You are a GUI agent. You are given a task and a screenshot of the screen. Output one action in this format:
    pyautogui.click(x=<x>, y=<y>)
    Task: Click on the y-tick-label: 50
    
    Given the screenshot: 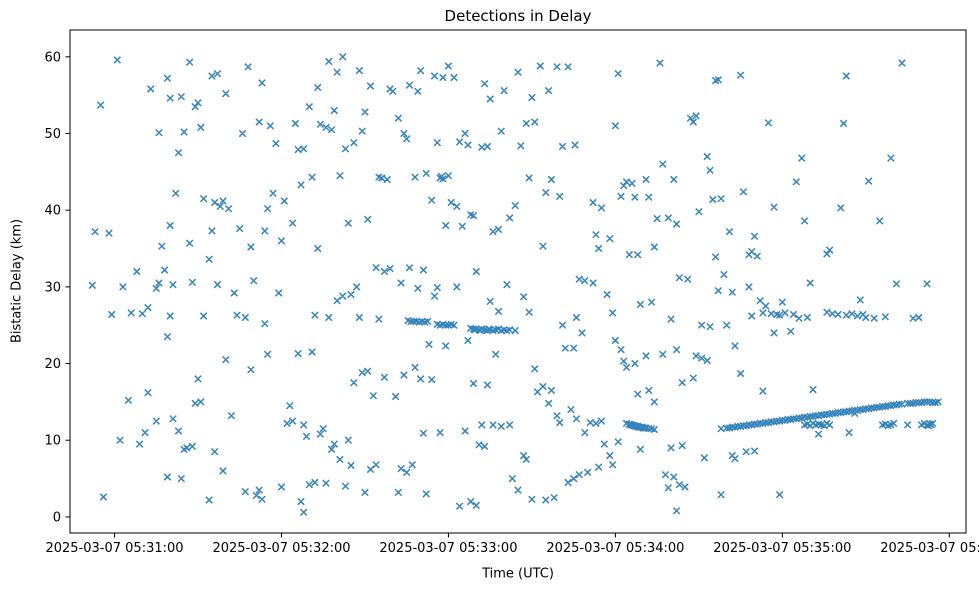 What is the action you would take?
    pyautogui.click(x=52, y=134)
    